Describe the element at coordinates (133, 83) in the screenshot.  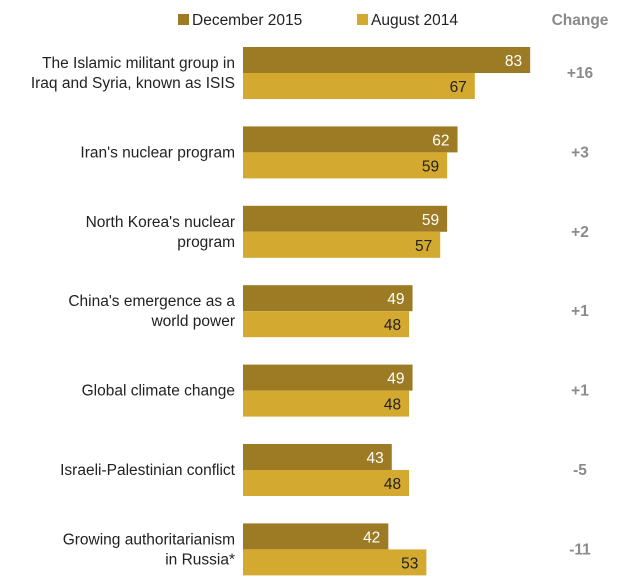
I see `category-label: Iraq and Syria, known as ISIS` at that location.